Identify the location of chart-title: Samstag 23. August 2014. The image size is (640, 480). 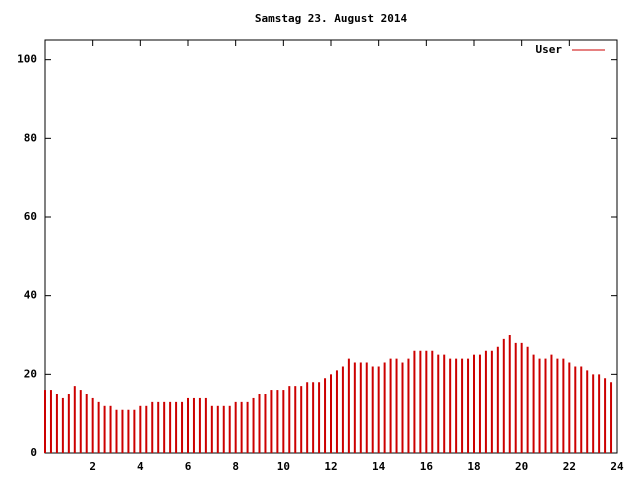
(331, 18).